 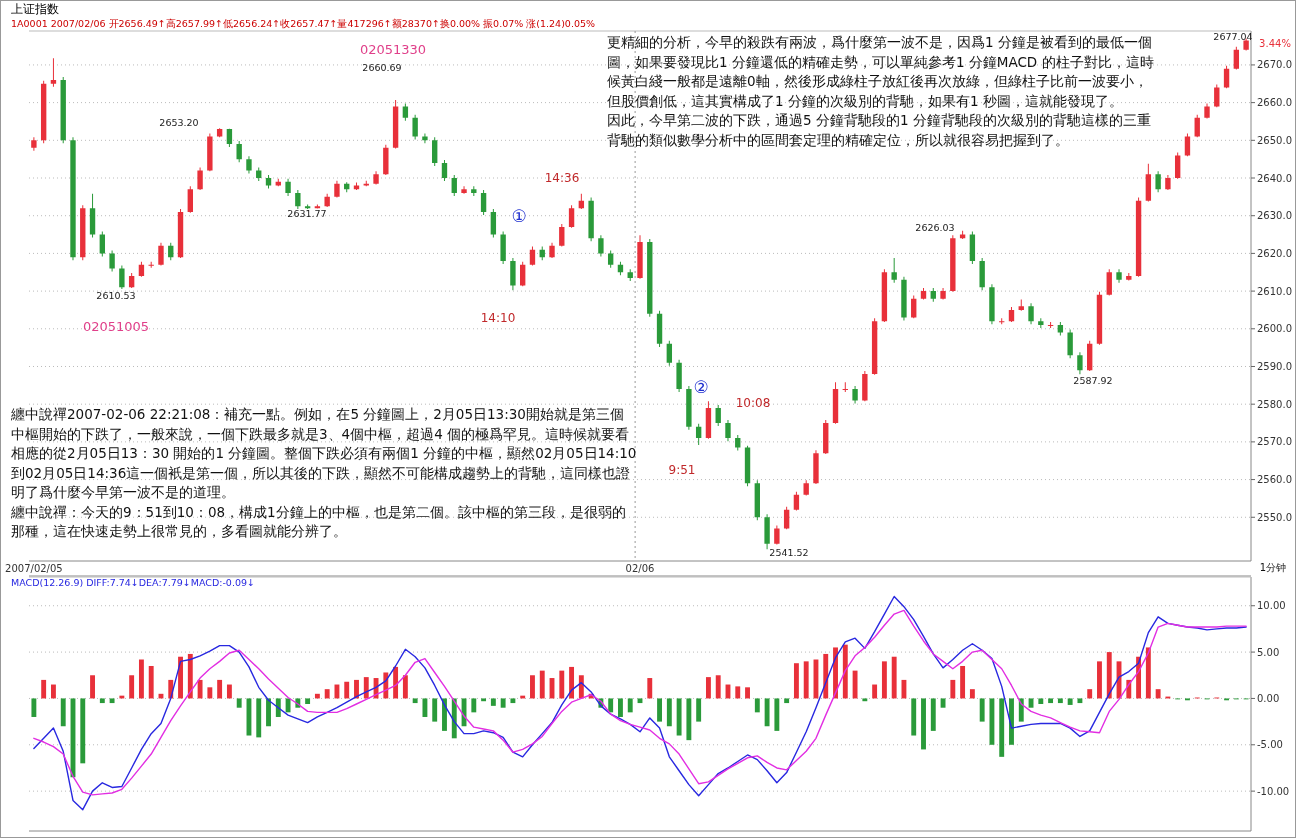 What do you see at coordinates (562, 178) in the screenshot?
I see `annotation: 14:36` at bounding box center [562, 178].